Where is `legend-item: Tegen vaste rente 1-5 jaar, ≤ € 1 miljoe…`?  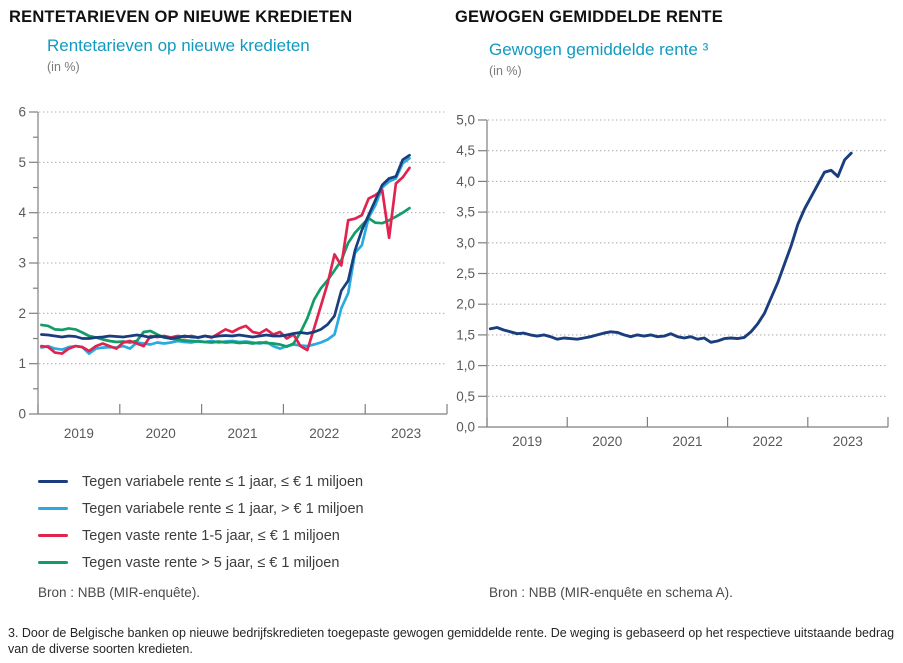
legend-item: Tegen vaste rente 1-5 jaar, ≤ € 1 miljoe… is located at coordinates (201, 535).